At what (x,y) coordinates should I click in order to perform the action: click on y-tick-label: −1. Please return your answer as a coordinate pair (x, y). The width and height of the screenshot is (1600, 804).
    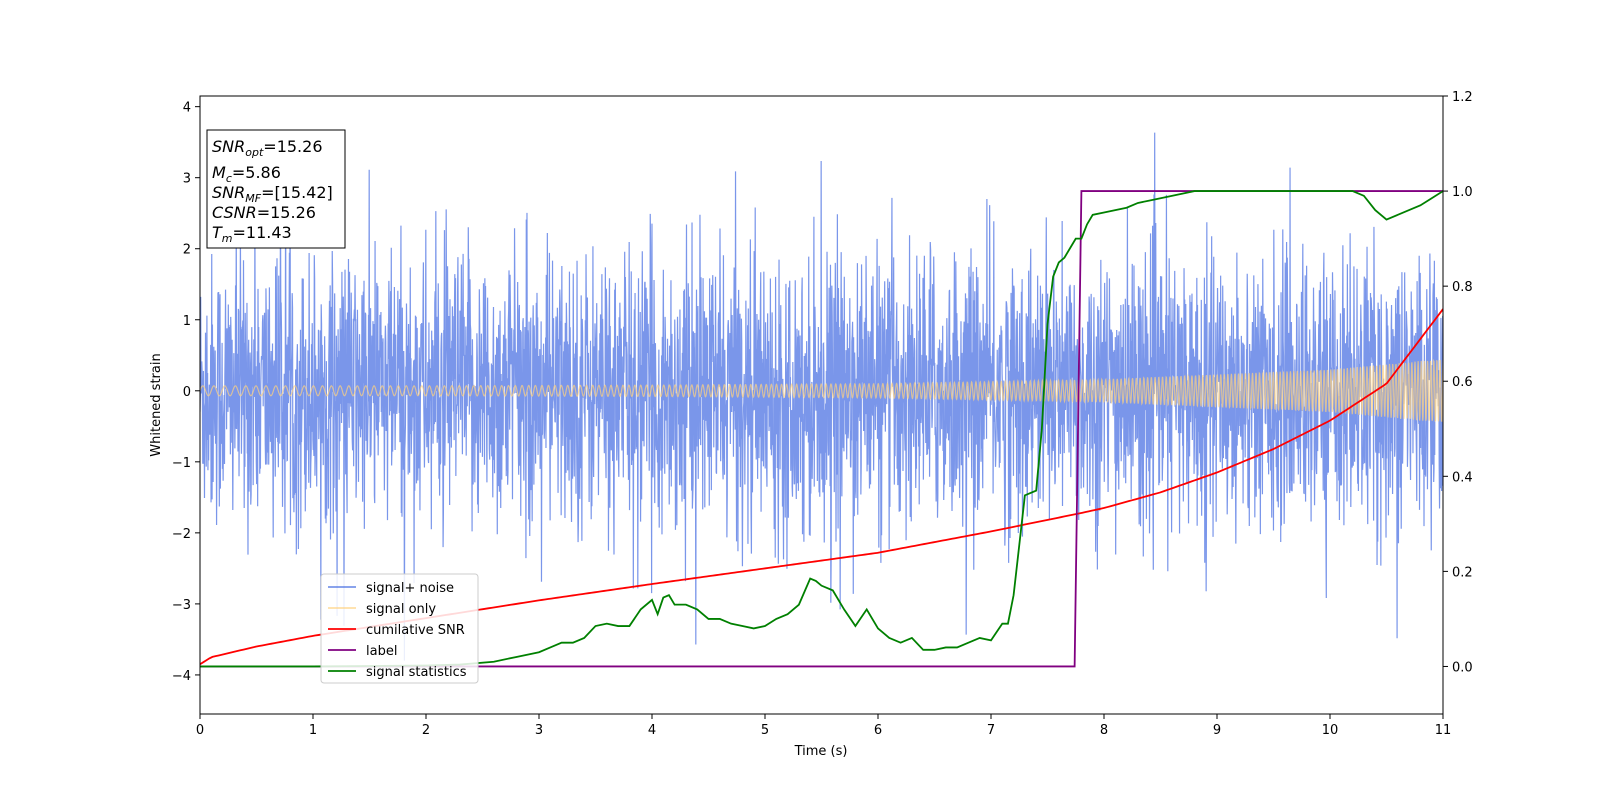
    Looking at the image, I should click on (181, 463).